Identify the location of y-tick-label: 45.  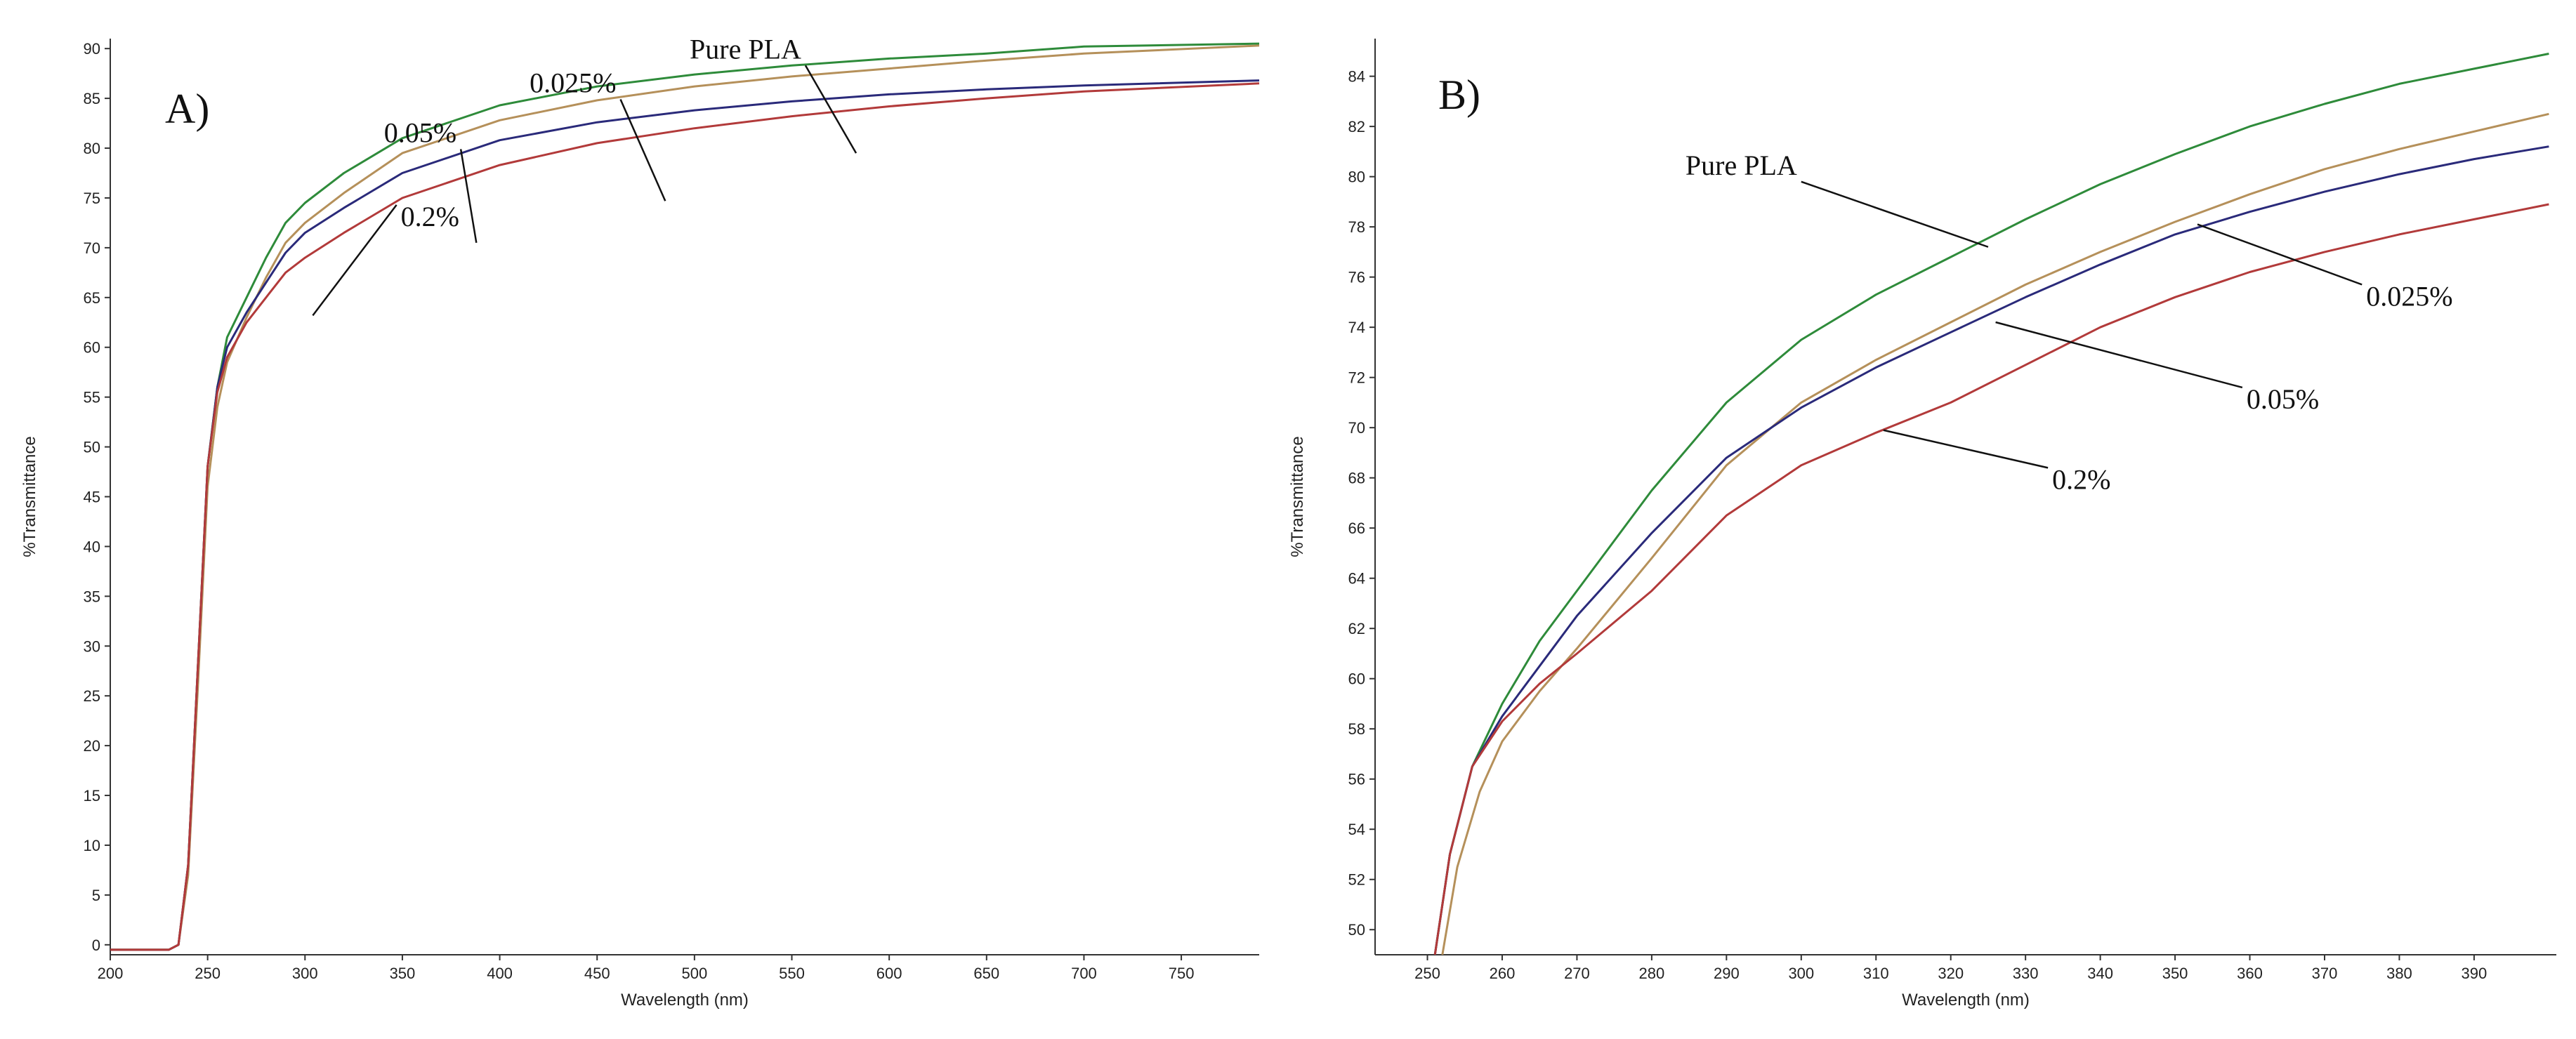
(92, 497).